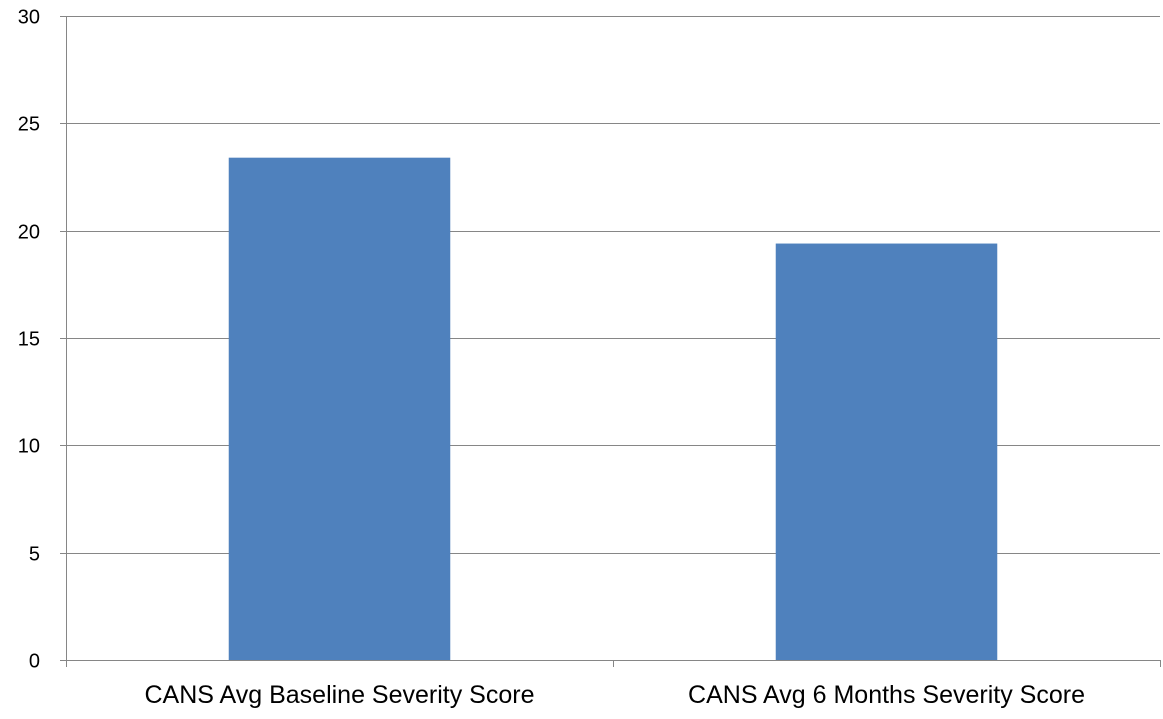  What do you see at coordinates (34, 662) in the screenshot?
I see `y-tick-label: 0` at bounding box center [34, 662].